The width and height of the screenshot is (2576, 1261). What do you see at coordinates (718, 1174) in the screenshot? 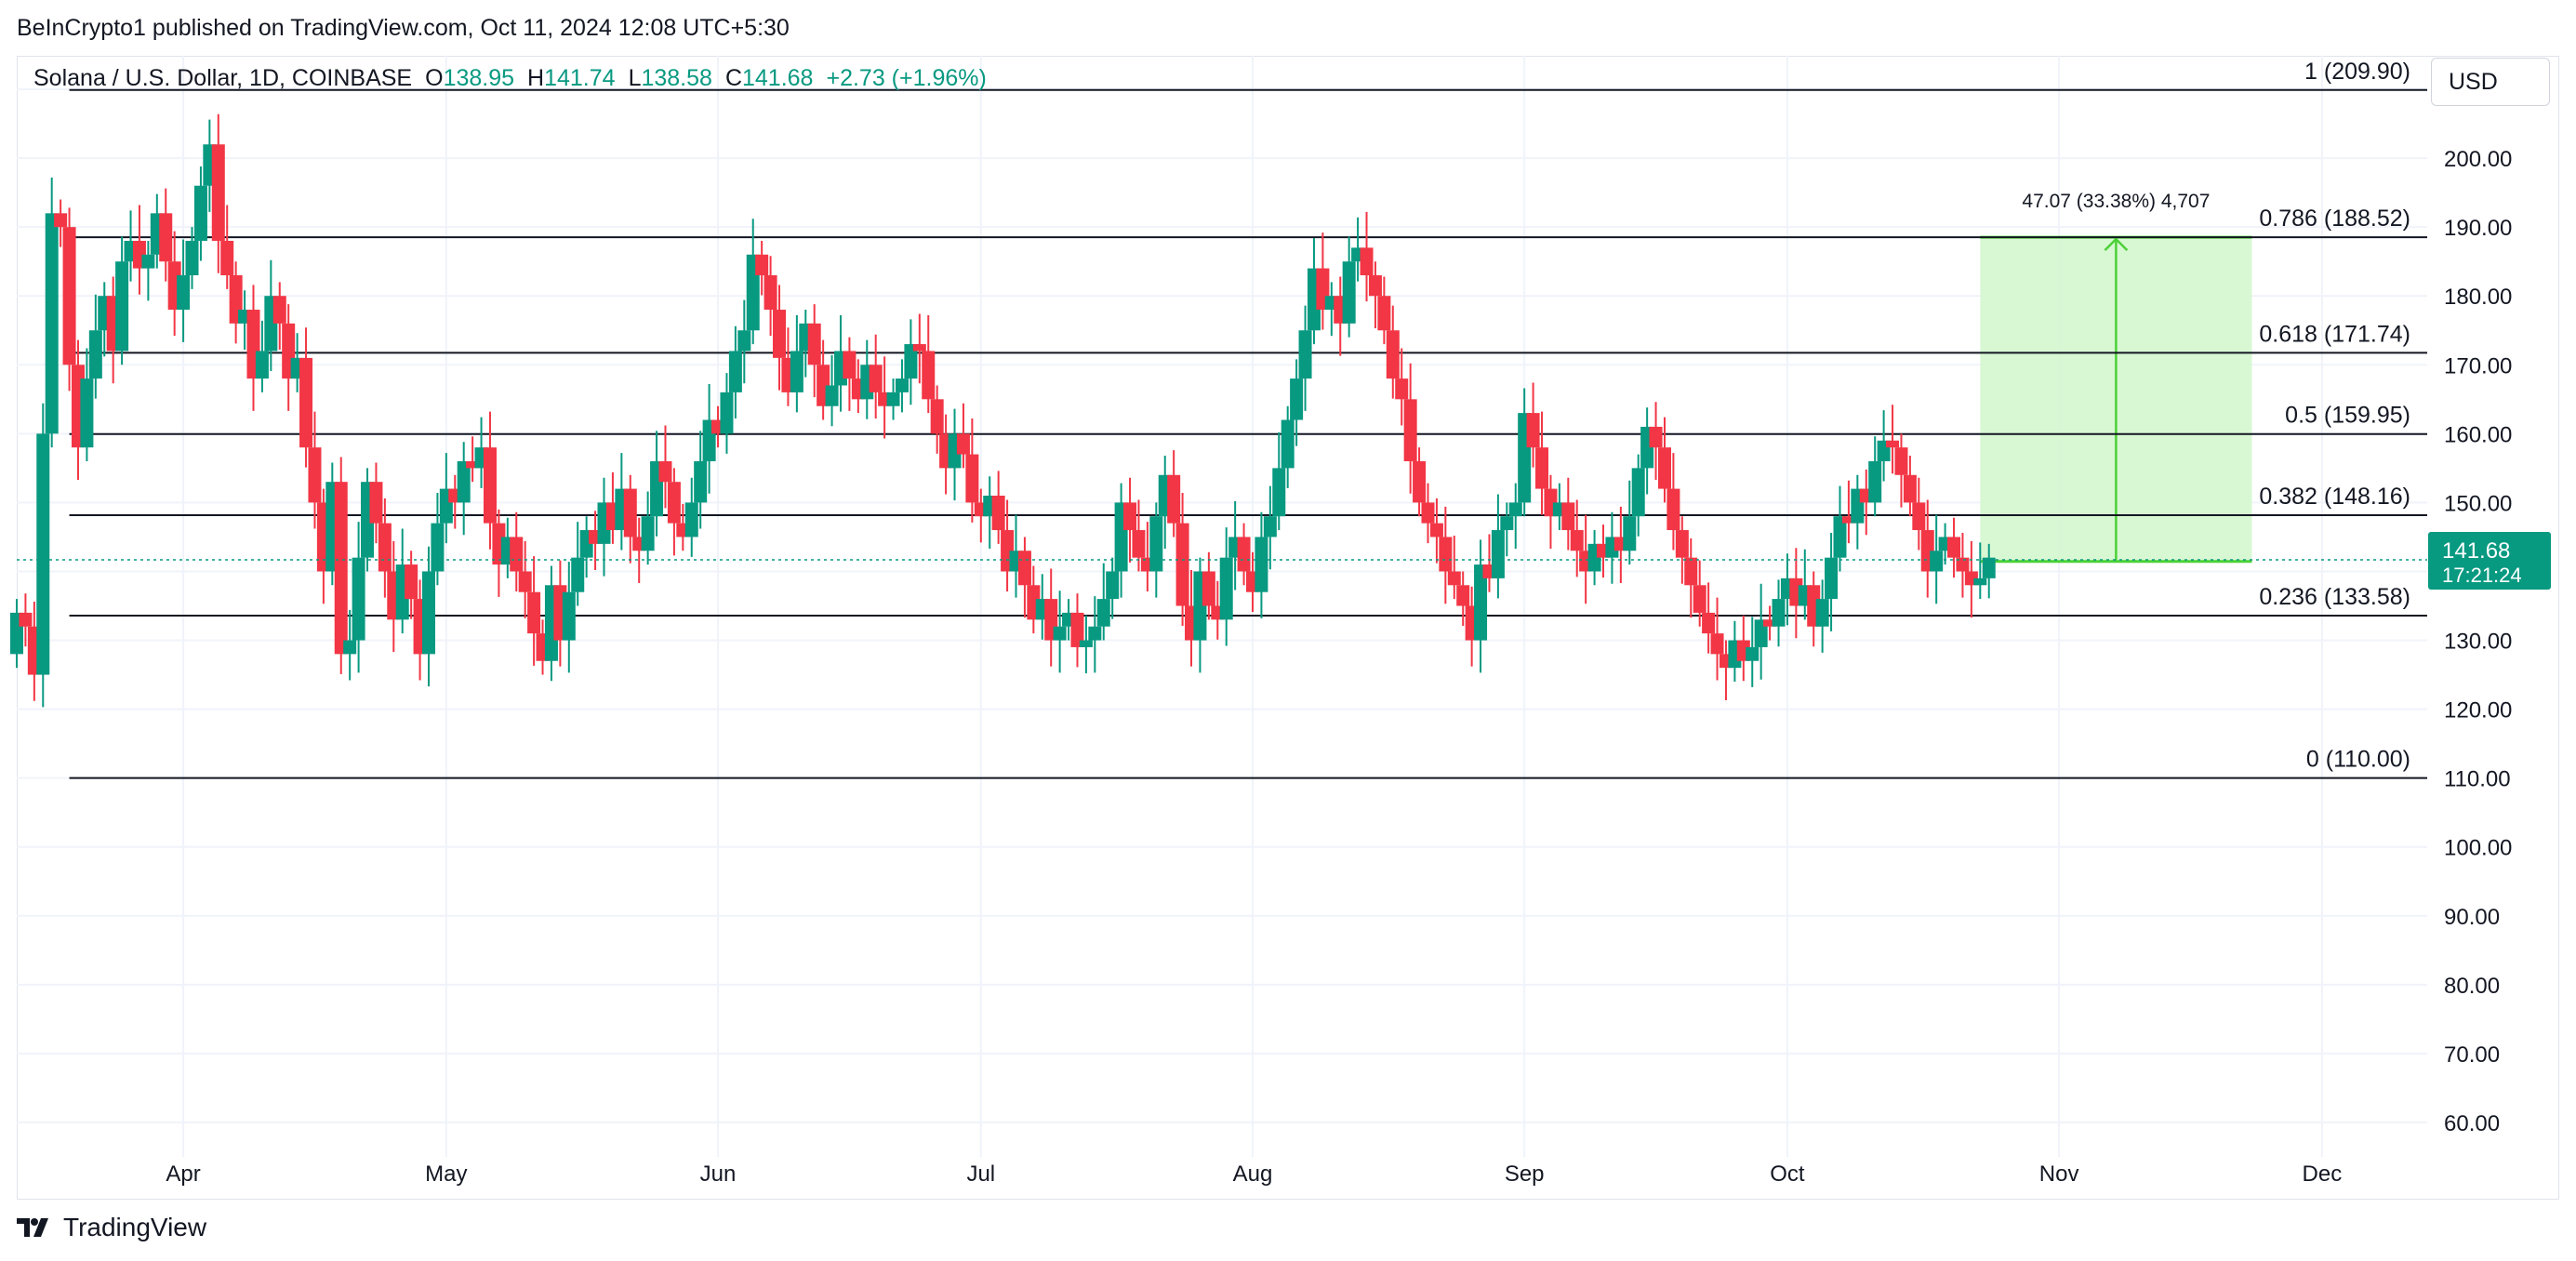
I see `x-tick-label: Jun` at bounding box center [718, 1174].